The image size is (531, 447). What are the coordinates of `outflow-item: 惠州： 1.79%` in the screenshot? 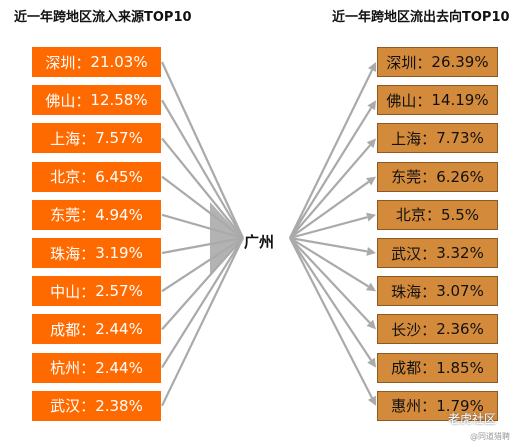 It's located at (437, 405).